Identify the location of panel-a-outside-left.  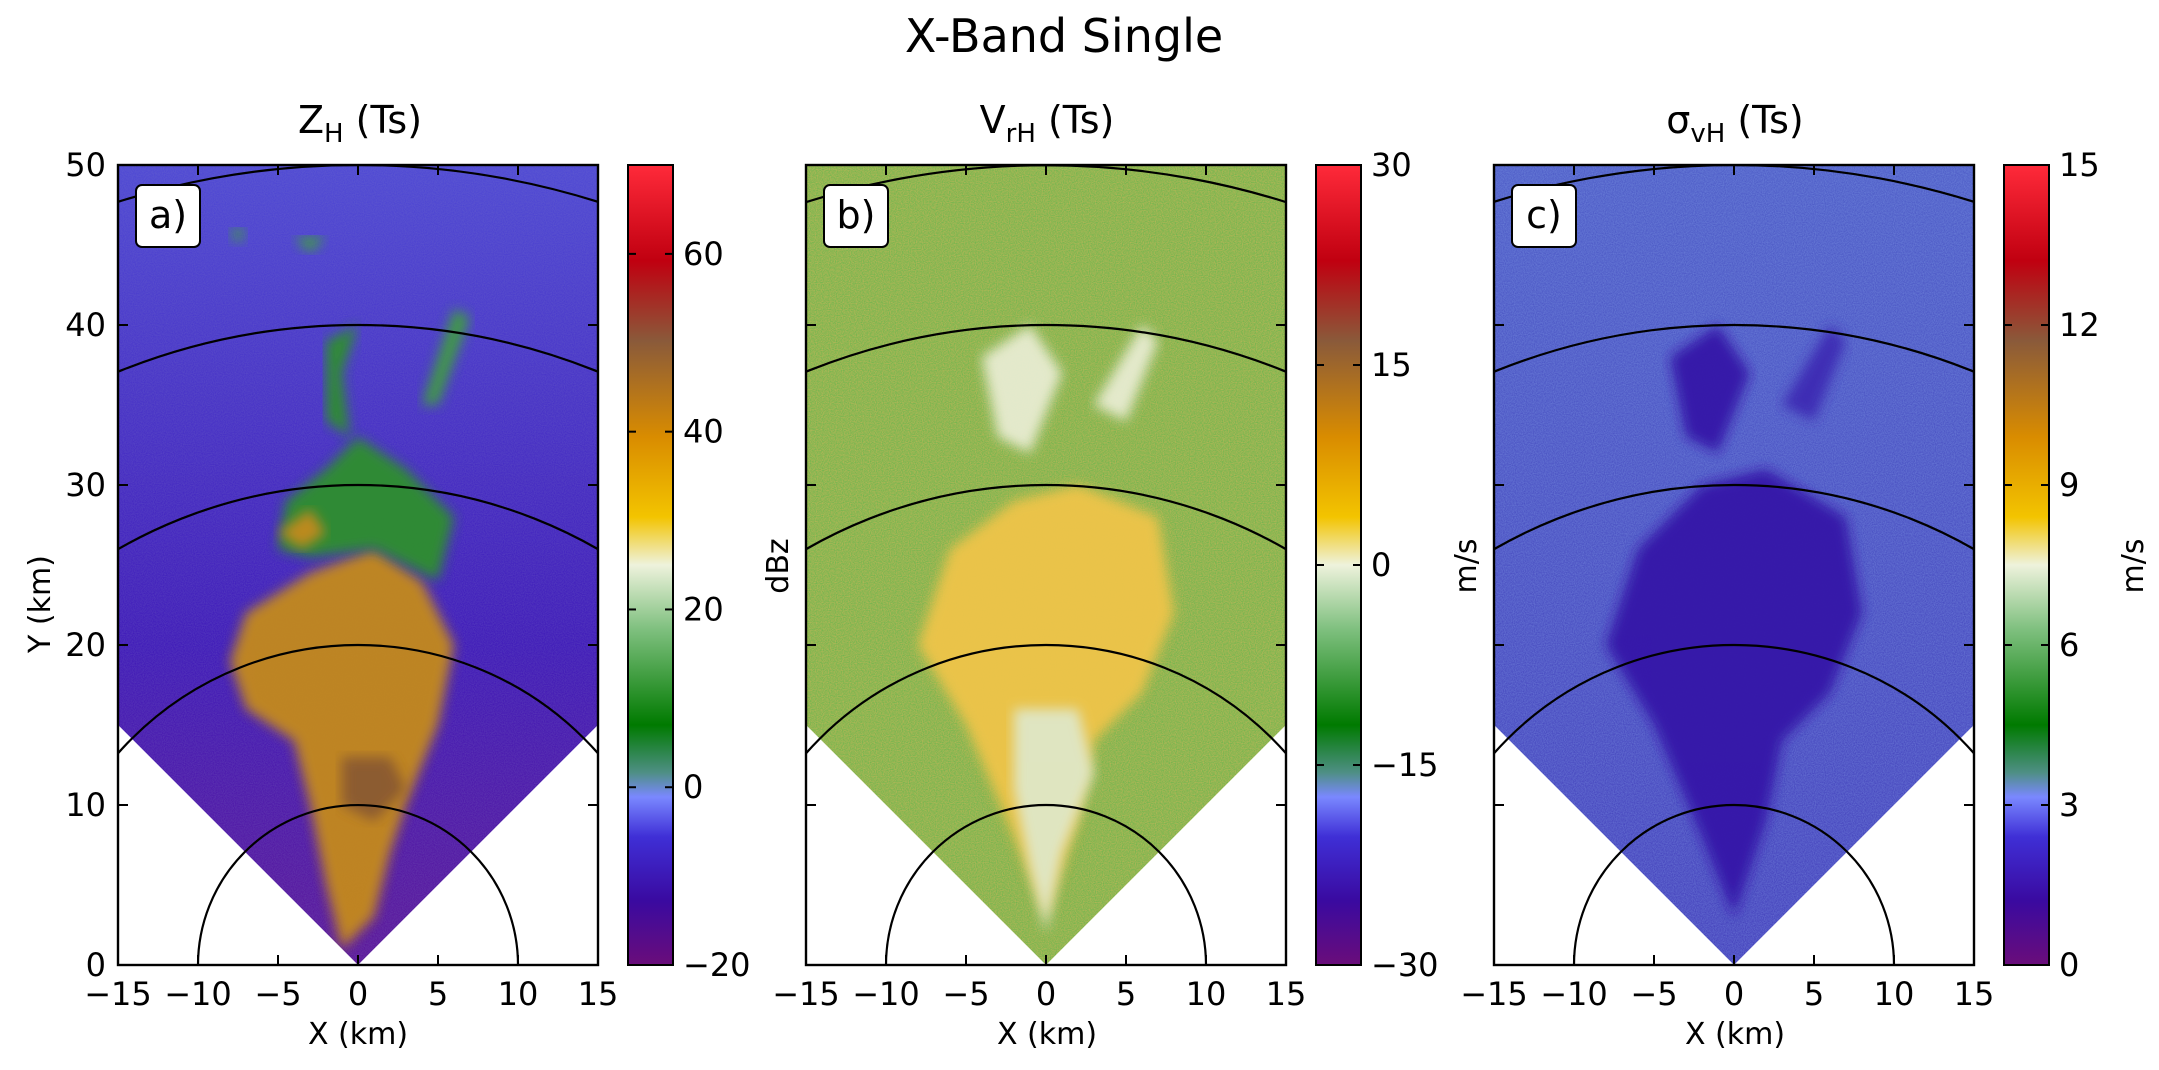
(238, 845).